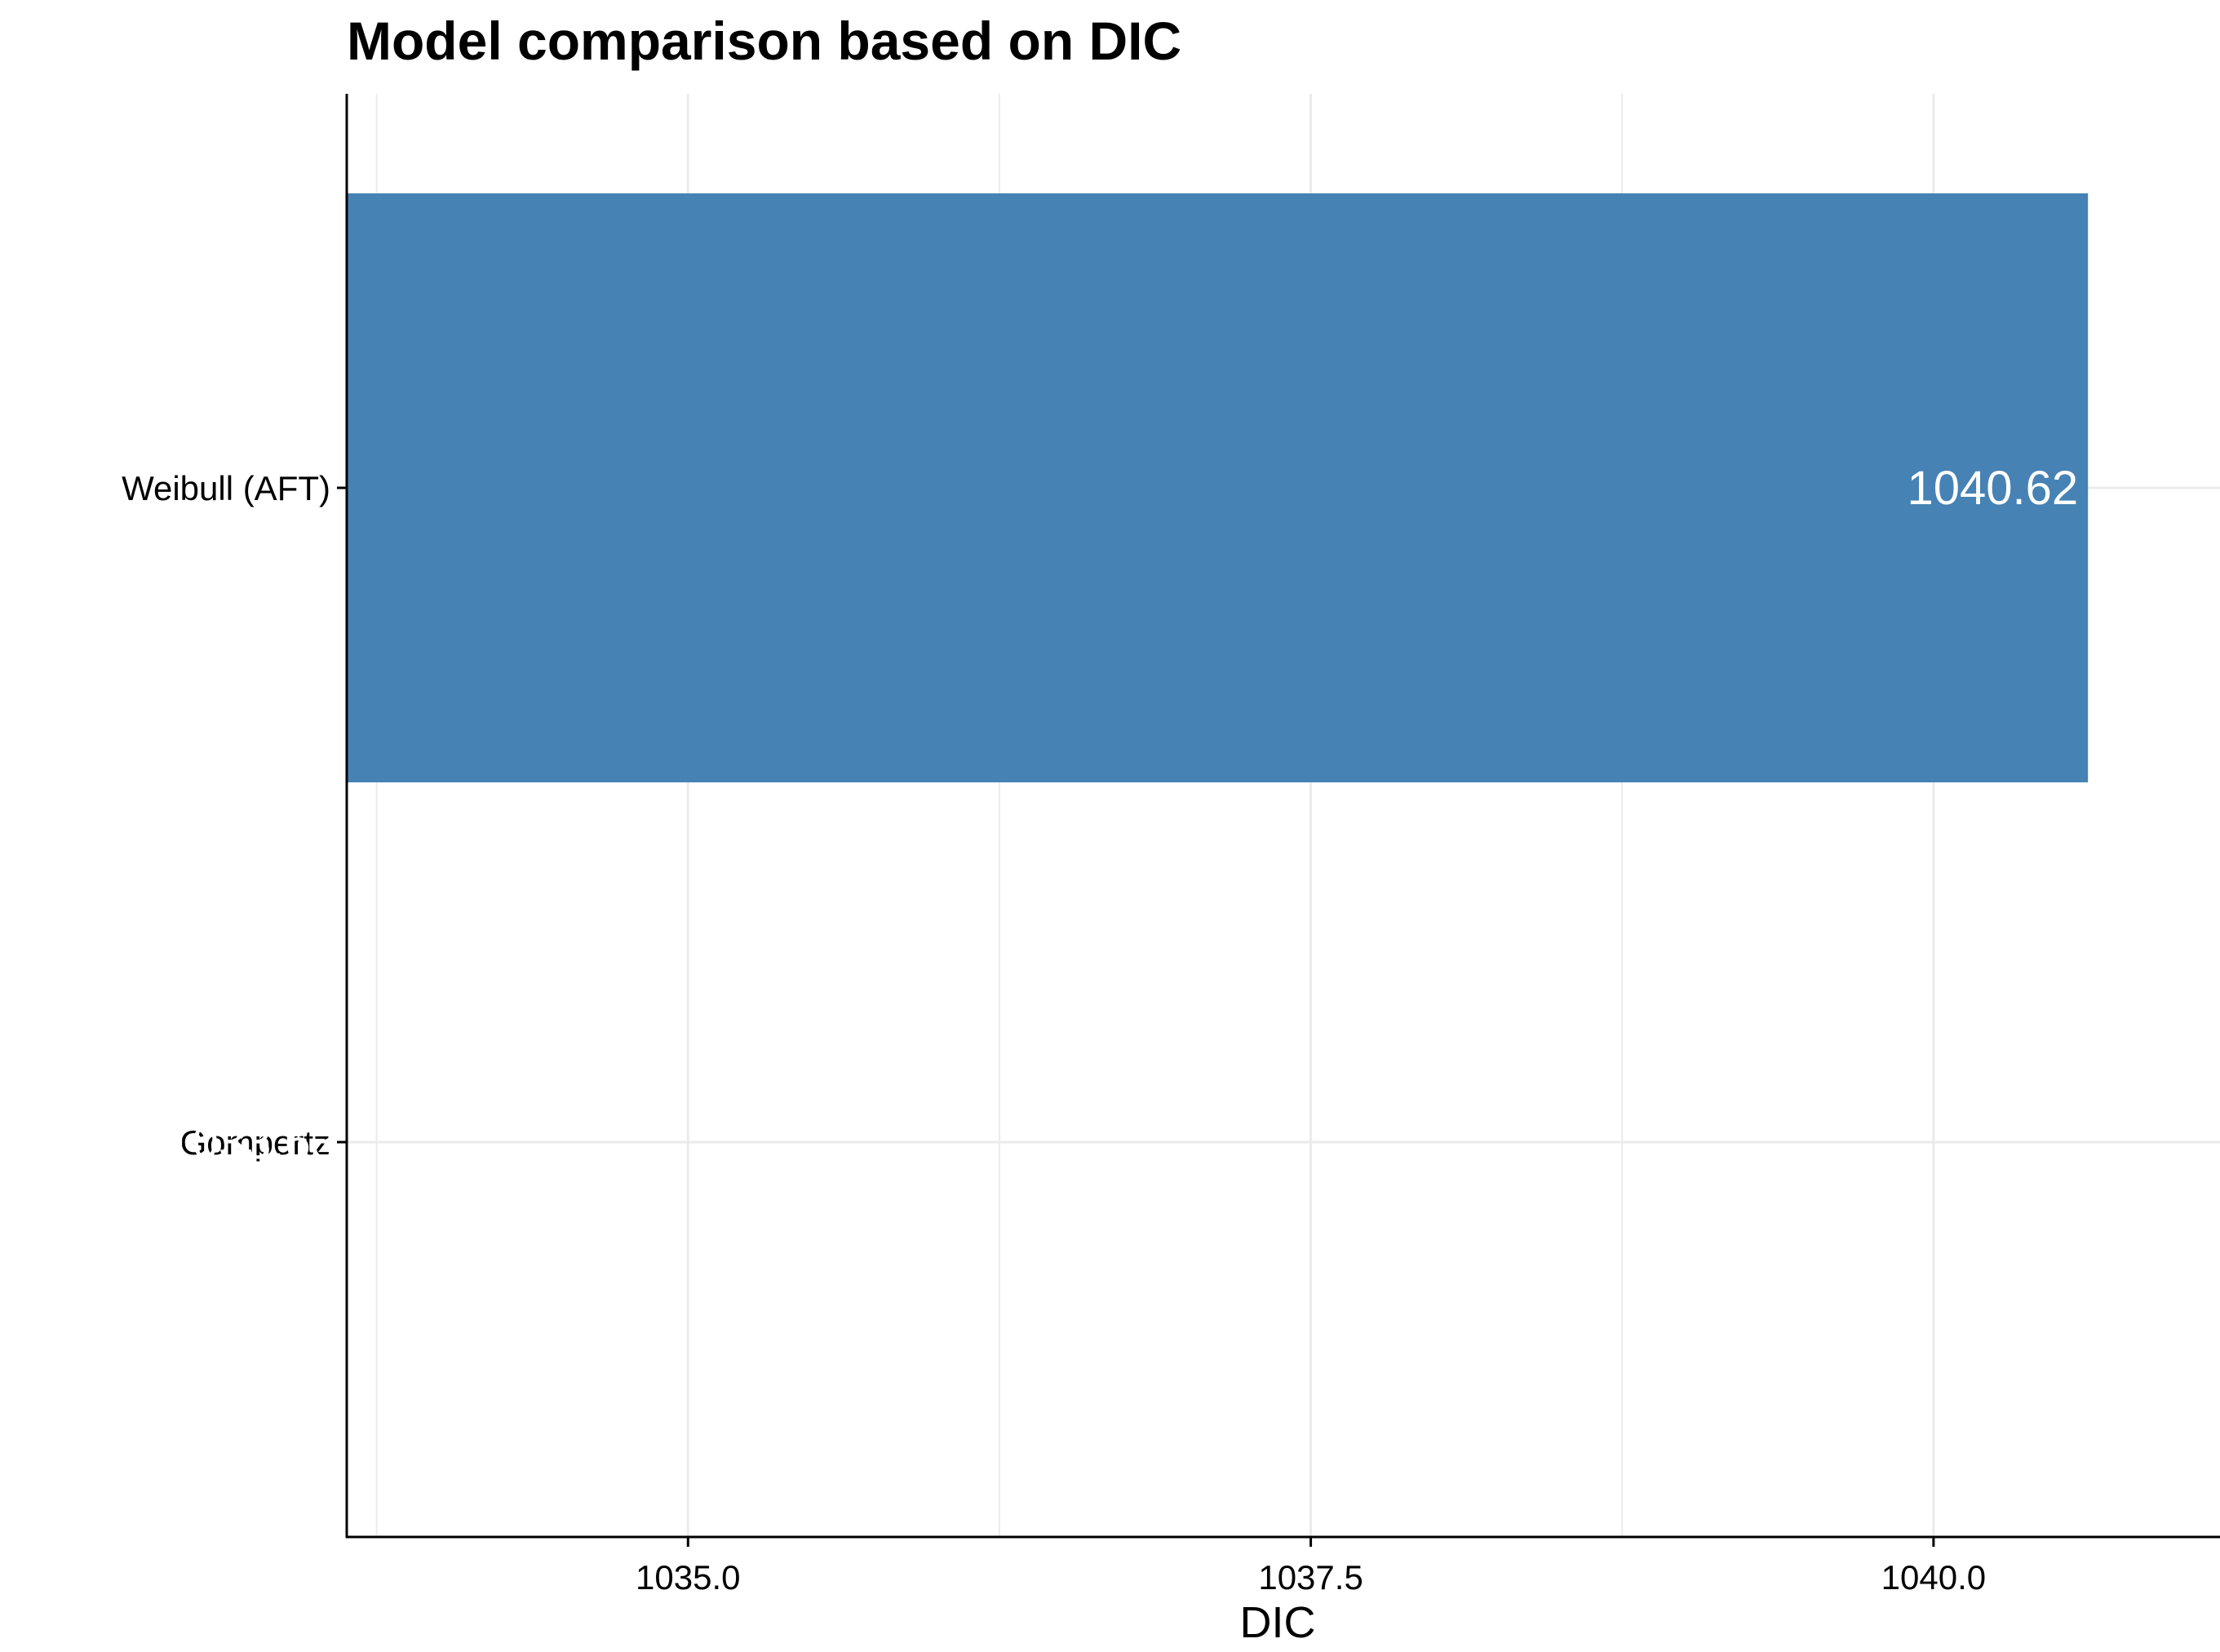  I want to click on x-tick-label: 1040.0, so click(1933, 1577).